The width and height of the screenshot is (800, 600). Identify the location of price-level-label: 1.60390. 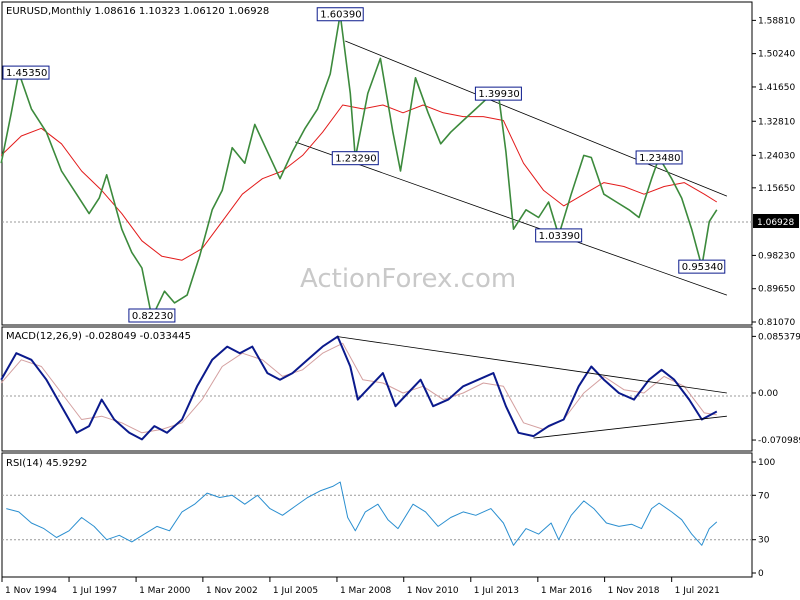
(340, 15).